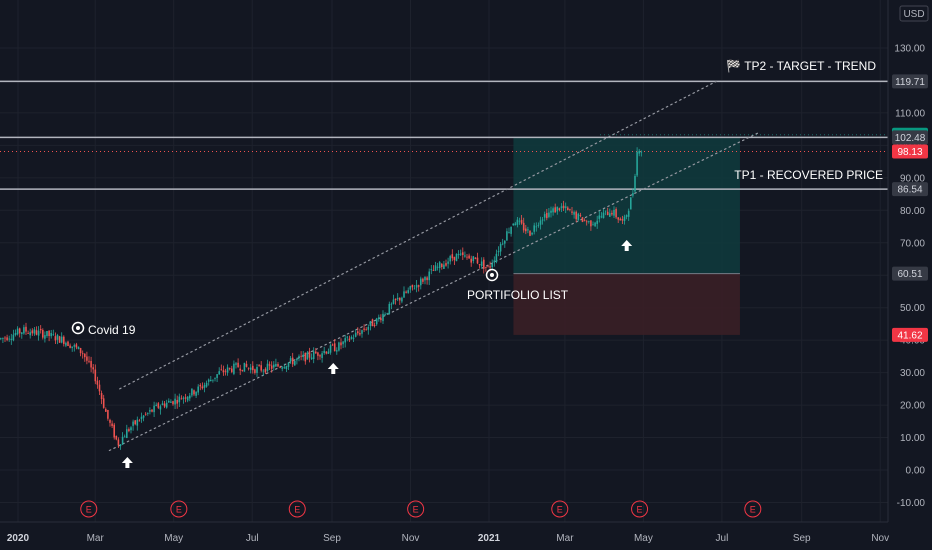 Image resolution: width=932 pixels, height=550 pixels. What do you see at coordinates (565, 538) in the screenshot?
I see `time-tick-label: Mar` at bounding box center [565, 538].